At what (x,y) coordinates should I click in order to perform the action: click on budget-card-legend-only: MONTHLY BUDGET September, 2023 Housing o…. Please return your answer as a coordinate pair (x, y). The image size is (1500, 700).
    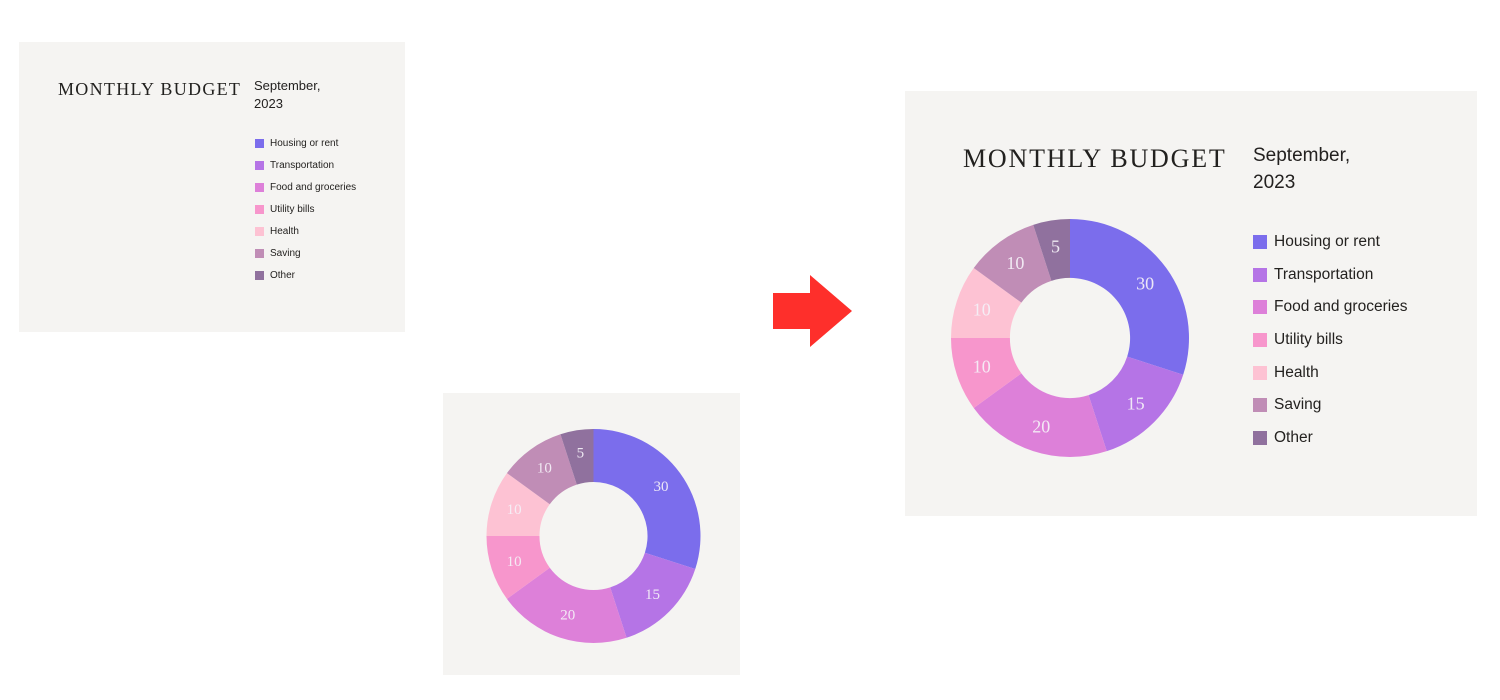
    Looking at the image, I should click on (212, 187).